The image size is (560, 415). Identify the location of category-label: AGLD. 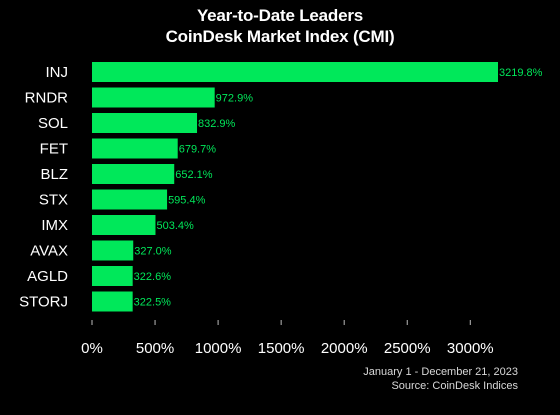
(47, 276).